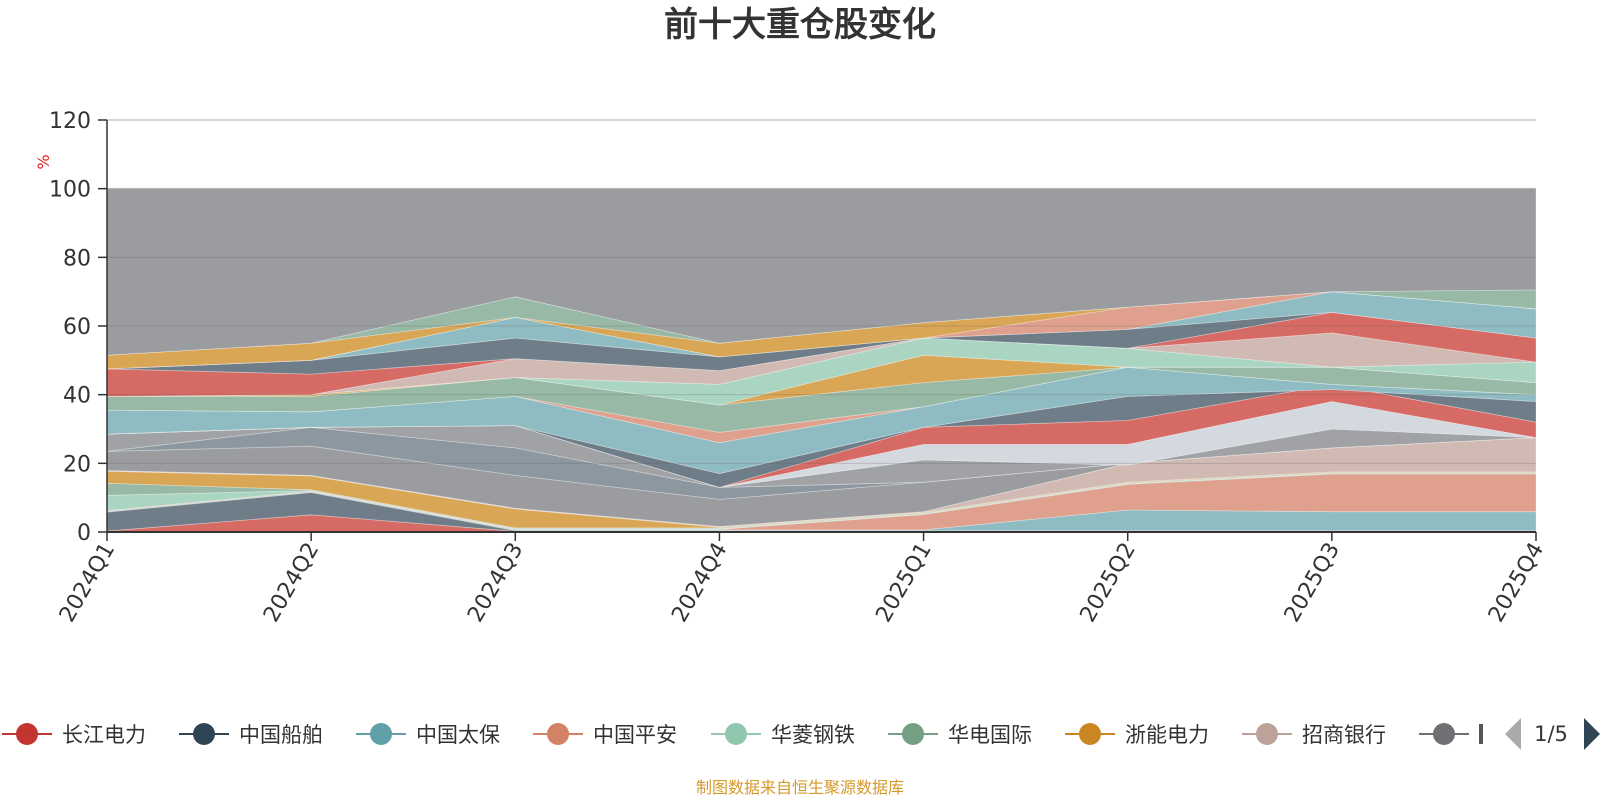 This screenshot has height=800, width=1600. I want to click on legend-pager: 1/5, so click(1552, 734).